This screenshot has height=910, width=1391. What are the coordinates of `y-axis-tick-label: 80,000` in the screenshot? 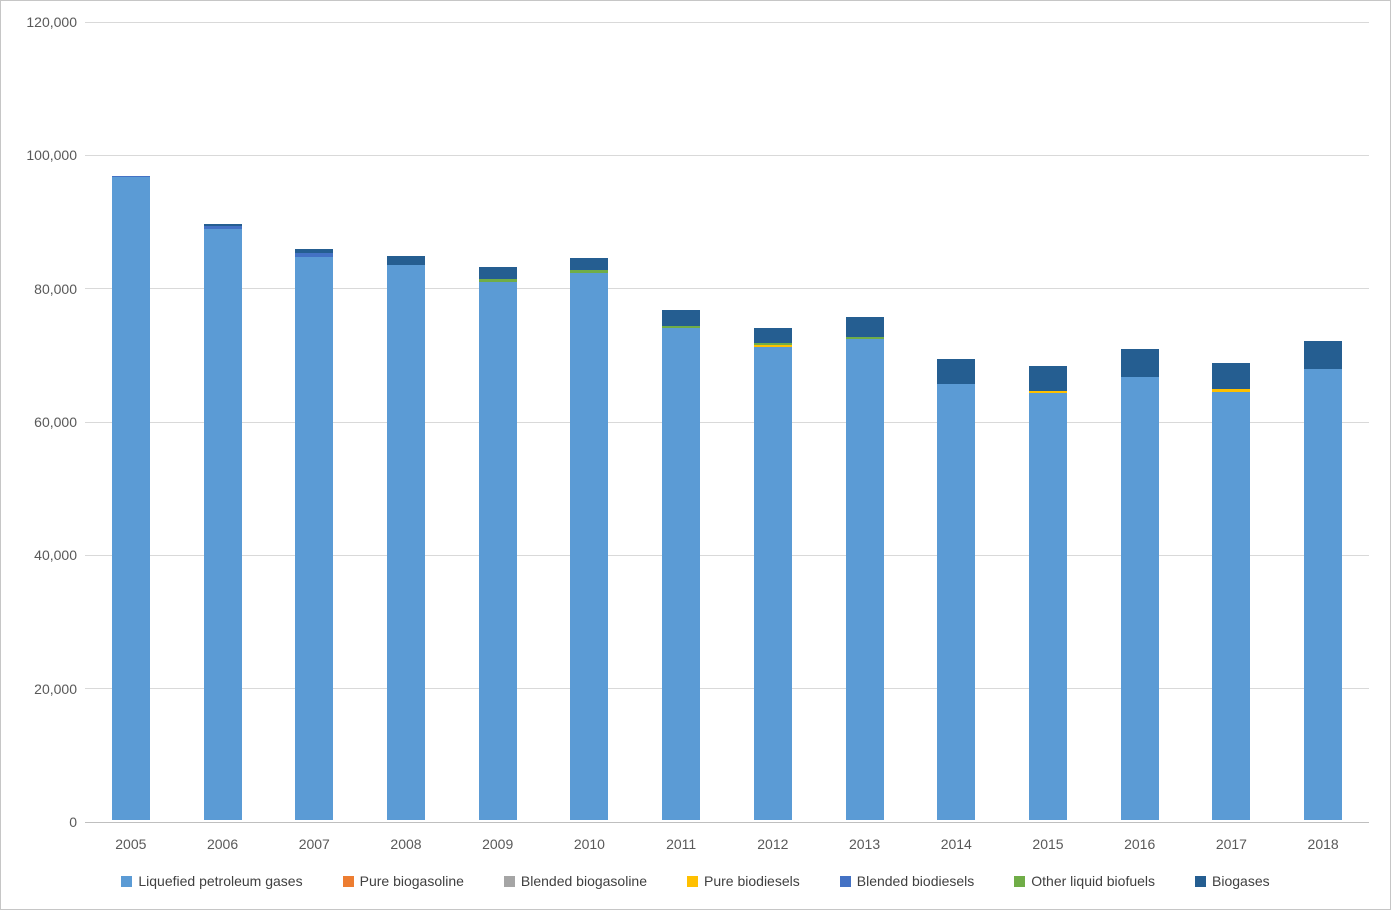 It's located at (55, 288).